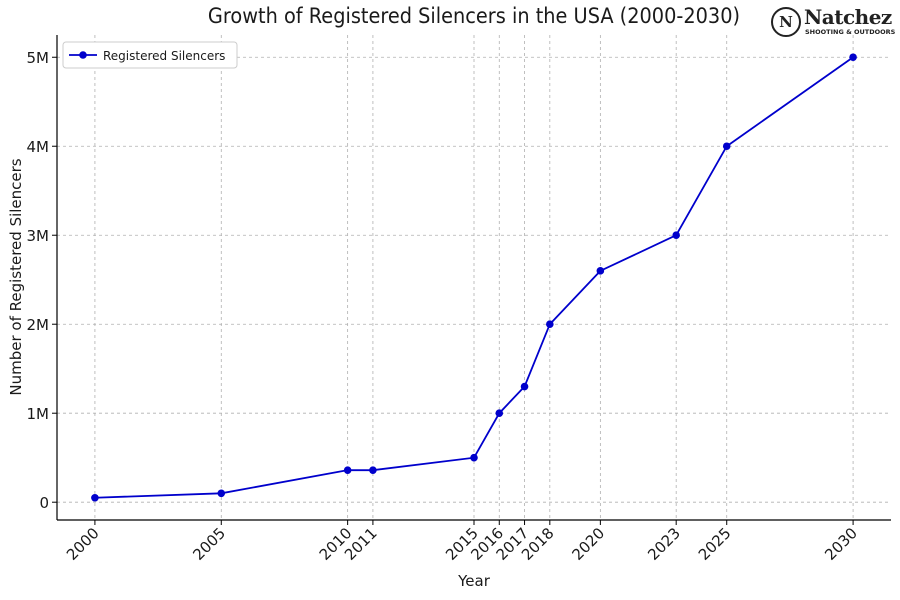 The width and height of the screenshot is (900, 600). What do you see at coordinates (38, 58) in the screenshot?
I see `y-tick-label: 5M` at bounding box center [38, 58].